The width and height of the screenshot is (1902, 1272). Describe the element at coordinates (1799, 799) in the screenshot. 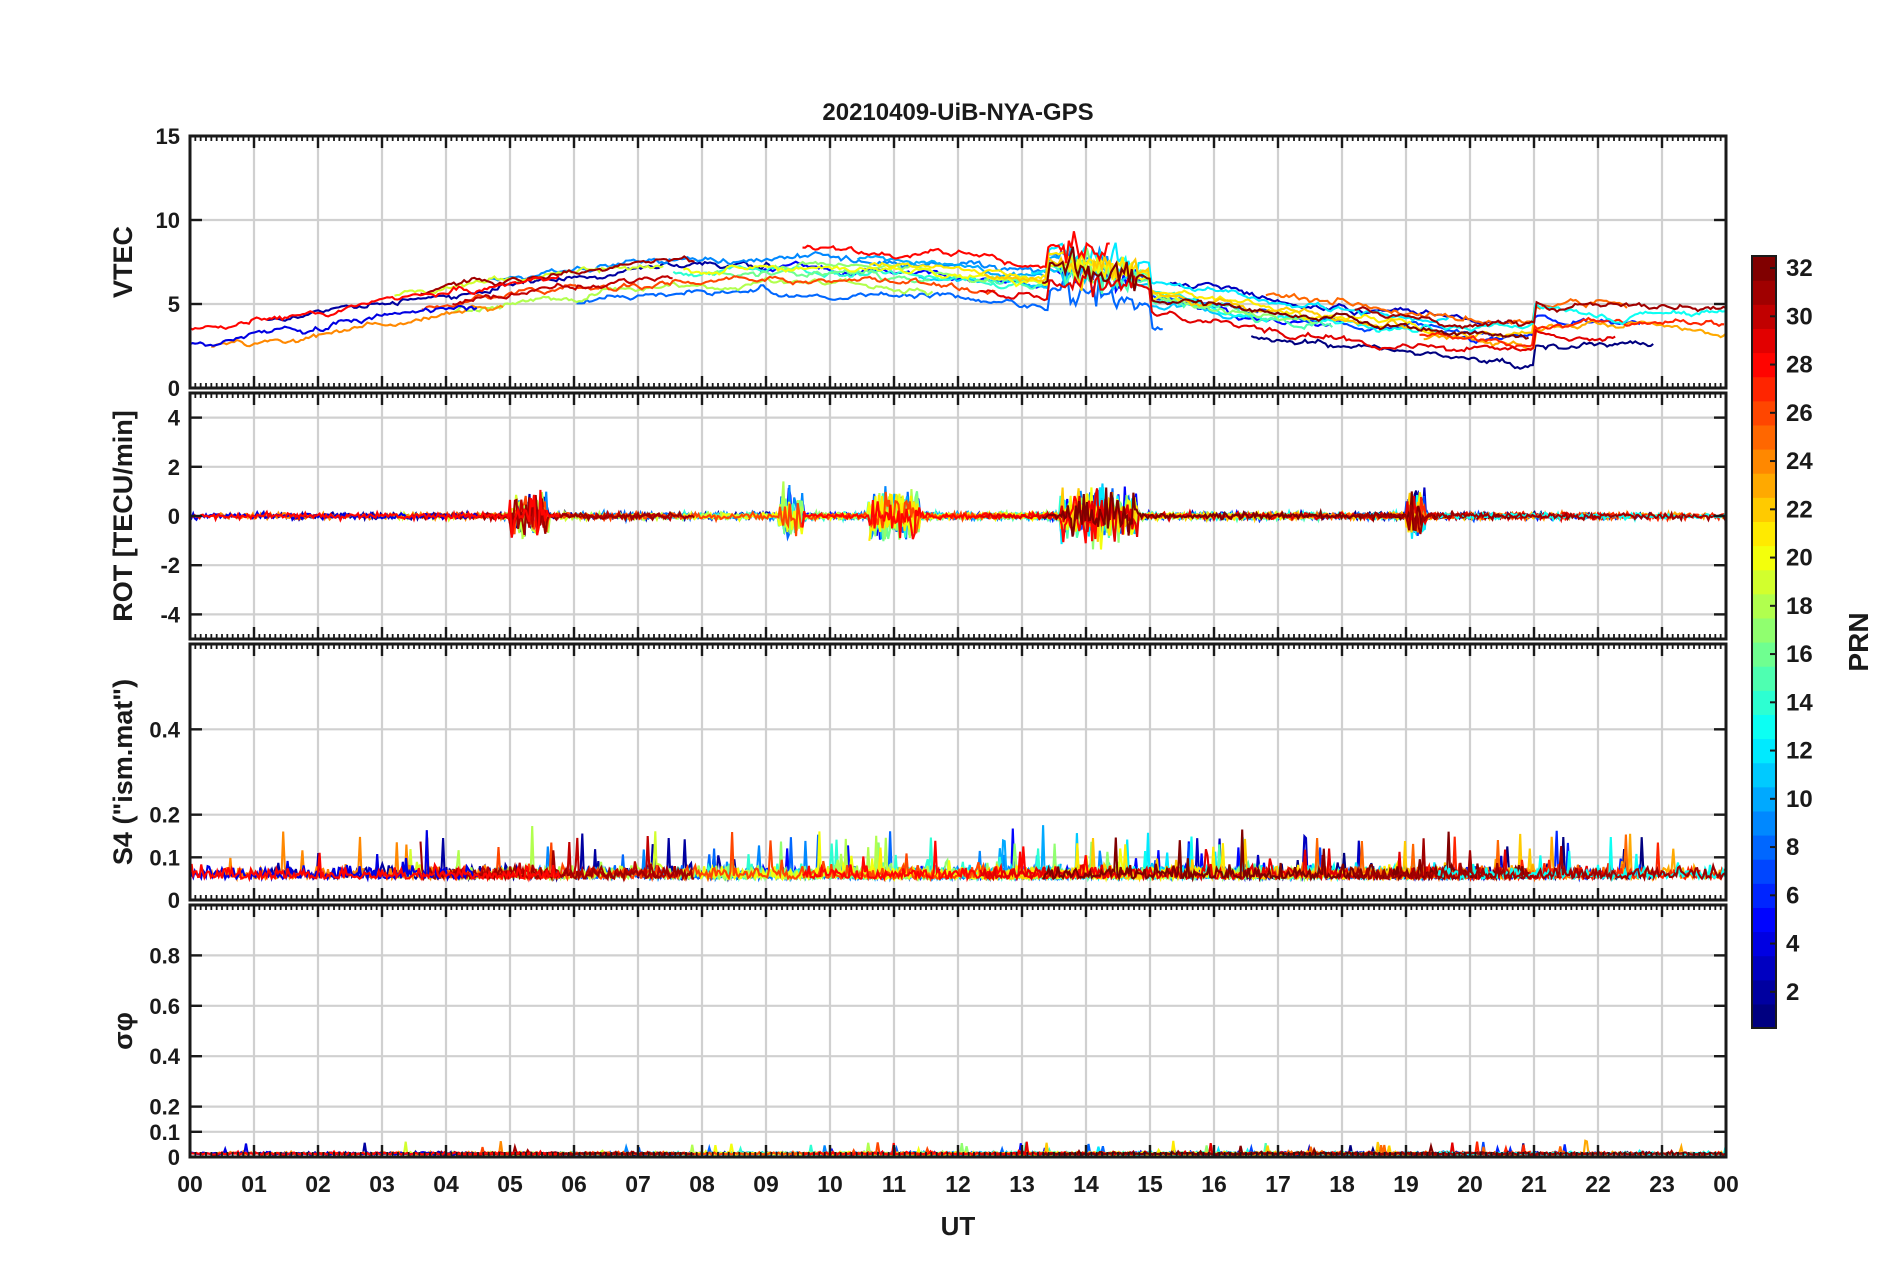

I see `colorbar-tick-label: 10` at that location.